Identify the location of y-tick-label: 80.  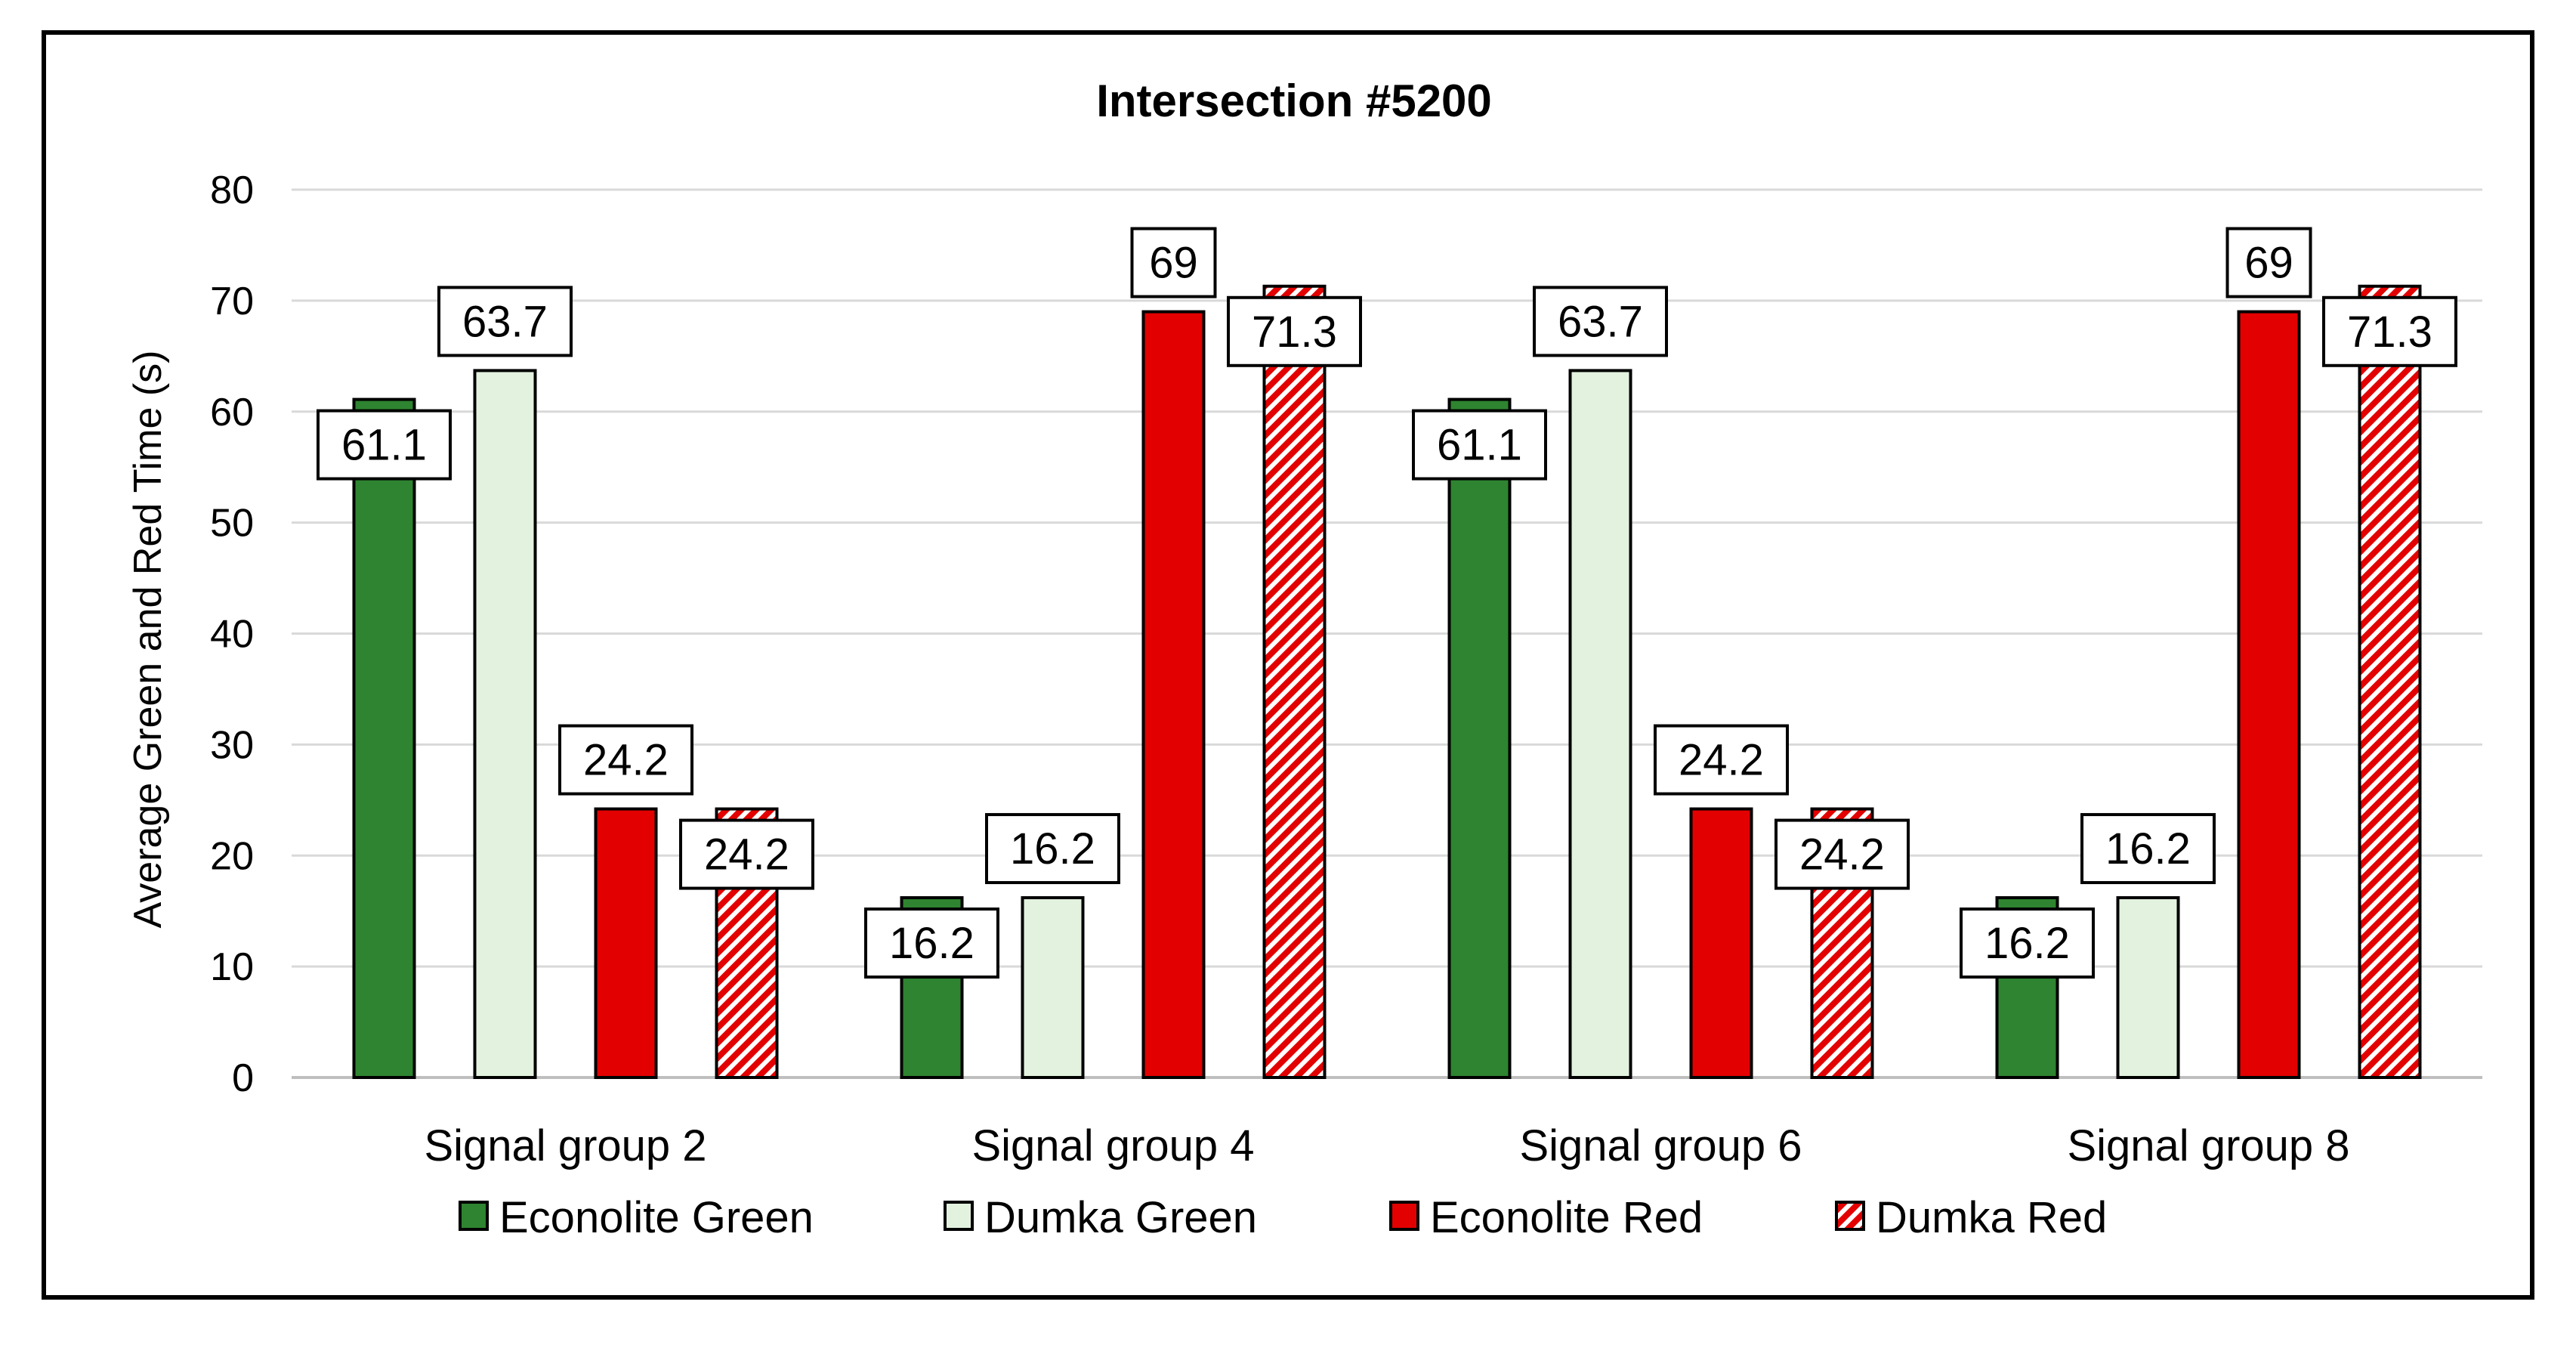
(232, 190).